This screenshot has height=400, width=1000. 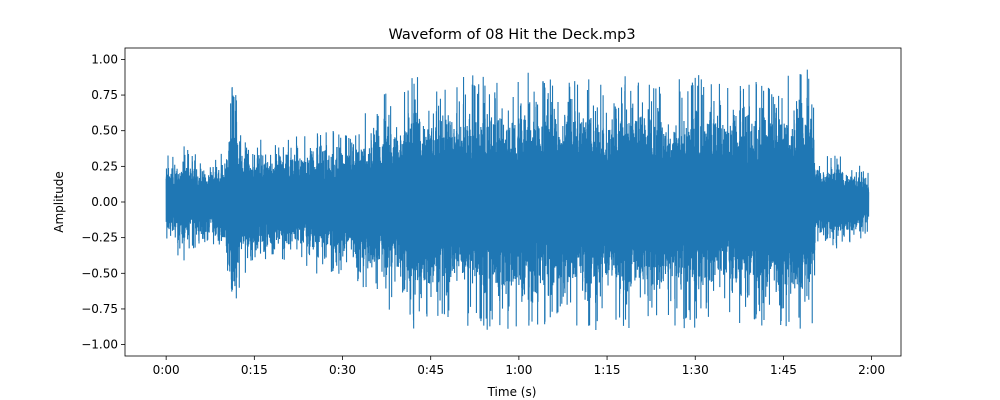 I want to click on y-tick-label: 0.25, so click(x=104, y=166).